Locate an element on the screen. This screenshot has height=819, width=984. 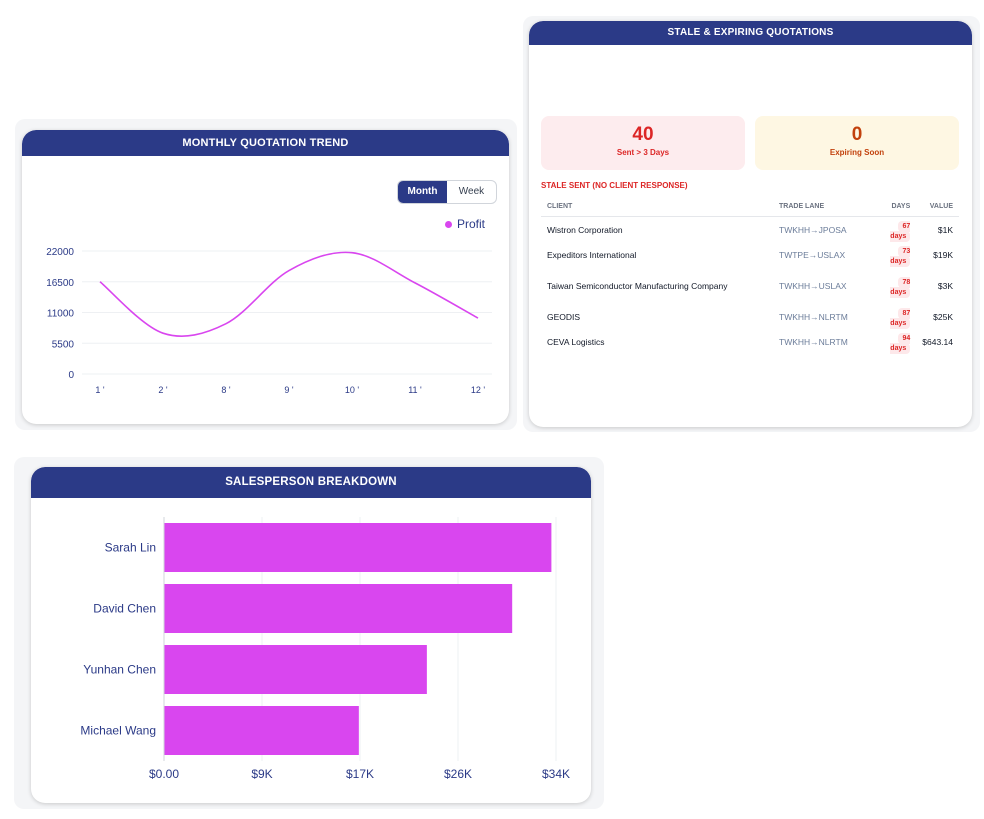
days-cell: 87 days is located at coordinates (895, 316).